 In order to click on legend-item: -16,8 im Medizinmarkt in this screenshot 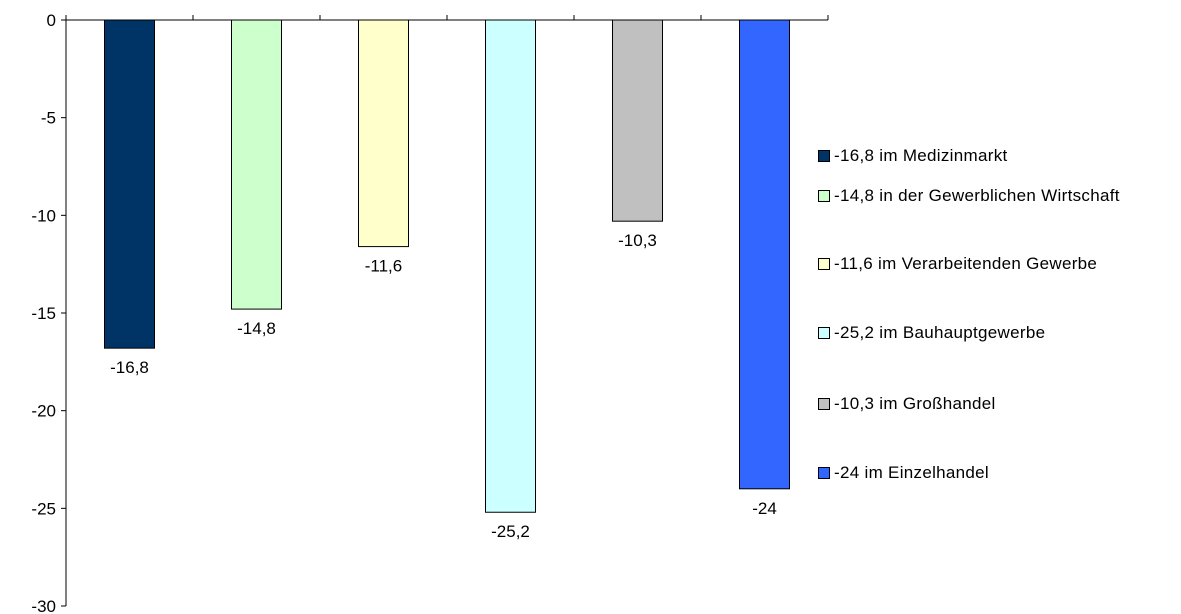, I will do `click(996, 156)`.